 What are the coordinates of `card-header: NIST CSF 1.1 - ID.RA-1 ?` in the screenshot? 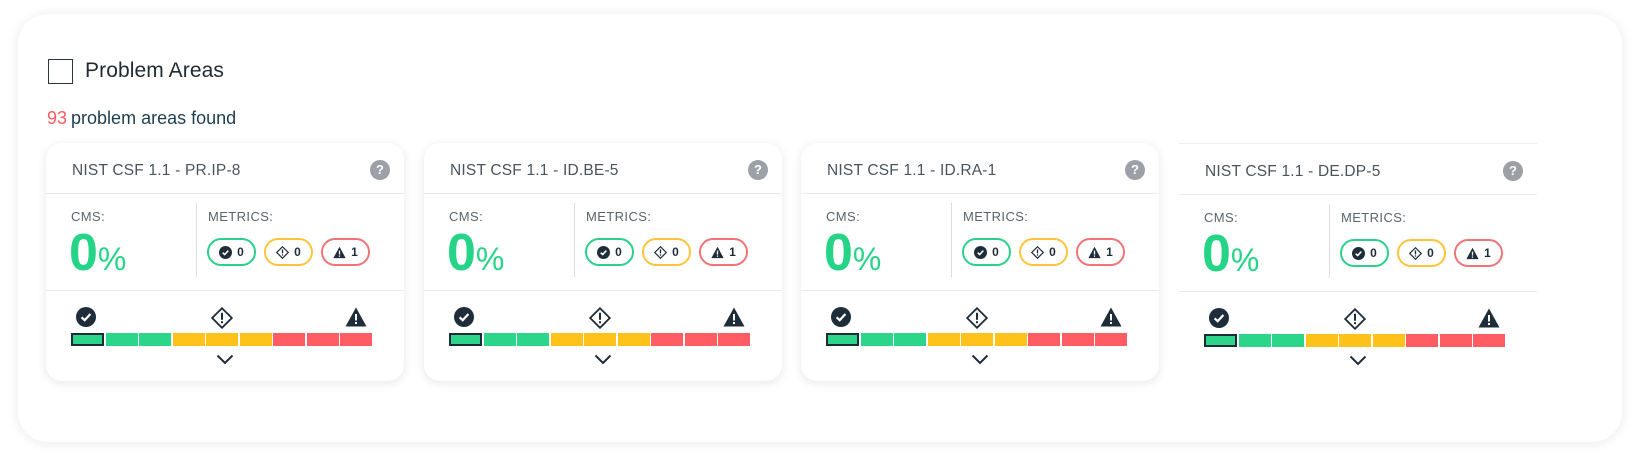 It's located at (980, 168).